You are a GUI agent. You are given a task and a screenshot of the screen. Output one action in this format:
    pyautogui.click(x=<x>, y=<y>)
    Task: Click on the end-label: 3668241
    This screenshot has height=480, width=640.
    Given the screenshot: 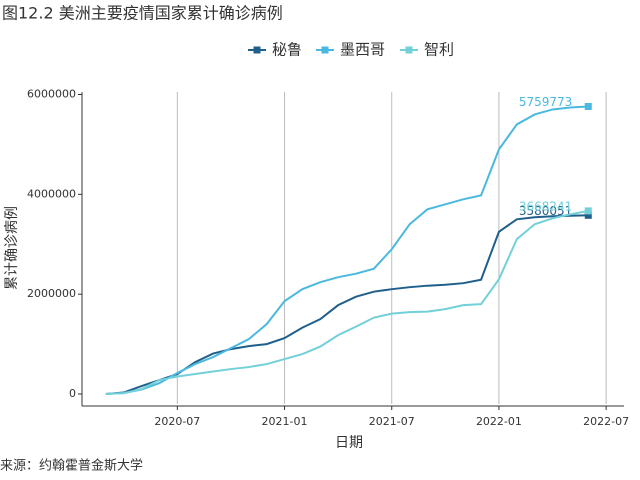 What is the action you would take?
    pyautogui.click(x=545, y=206)
    